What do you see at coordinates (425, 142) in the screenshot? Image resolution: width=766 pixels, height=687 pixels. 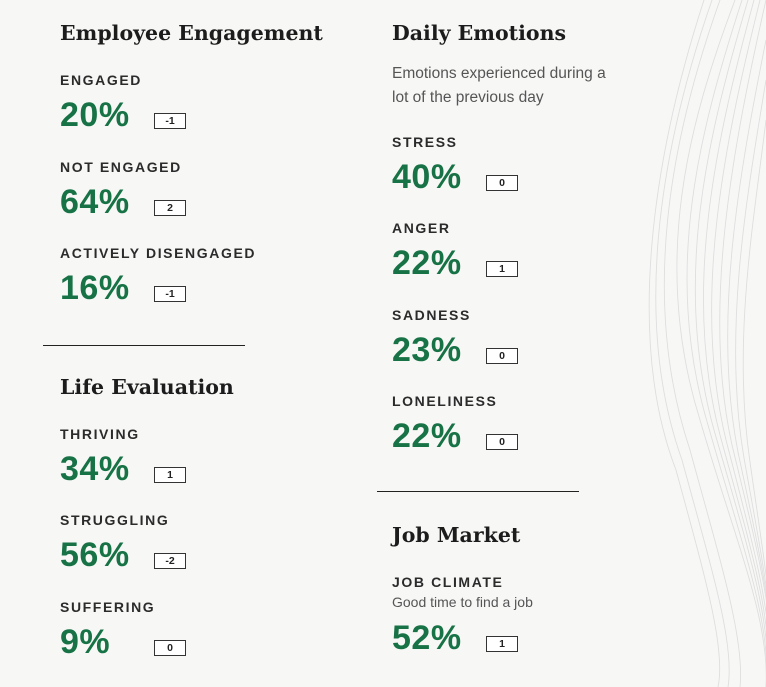 I see `metric-label: STRESS` at bounding box center [425, 142].